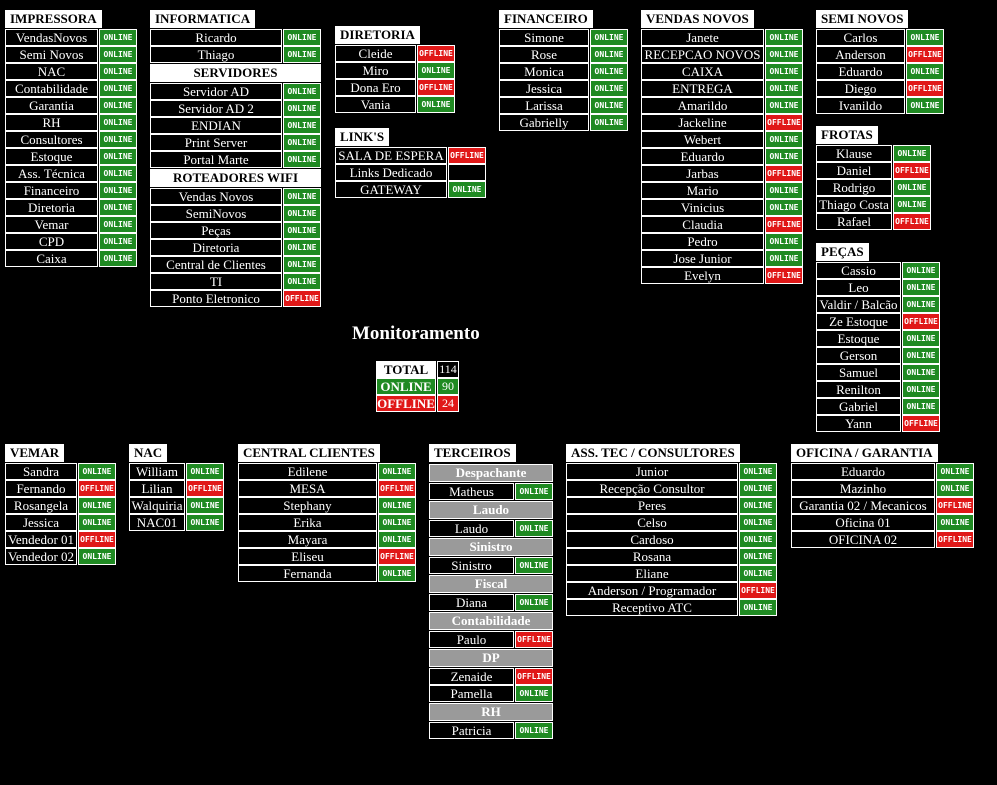 The width and height of the screenshot is (997, 785). I want to click on host-name: Junior, so click(652, 471).